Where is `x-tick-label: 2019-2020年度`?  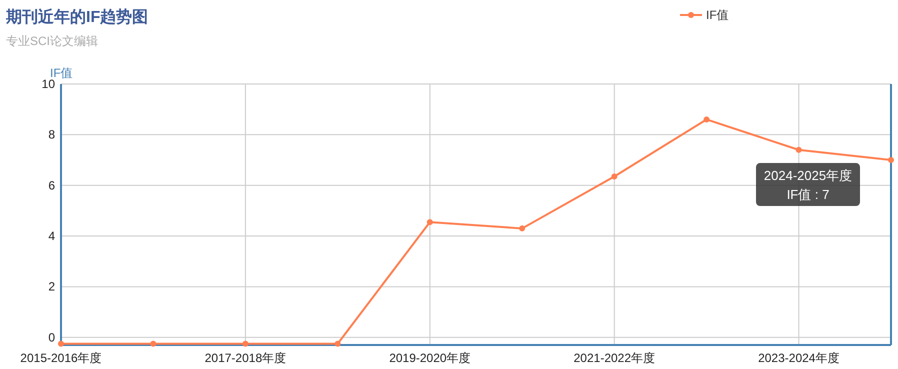 x-tick-label: 2019-2020年度 is located at coordinates (430, 358).